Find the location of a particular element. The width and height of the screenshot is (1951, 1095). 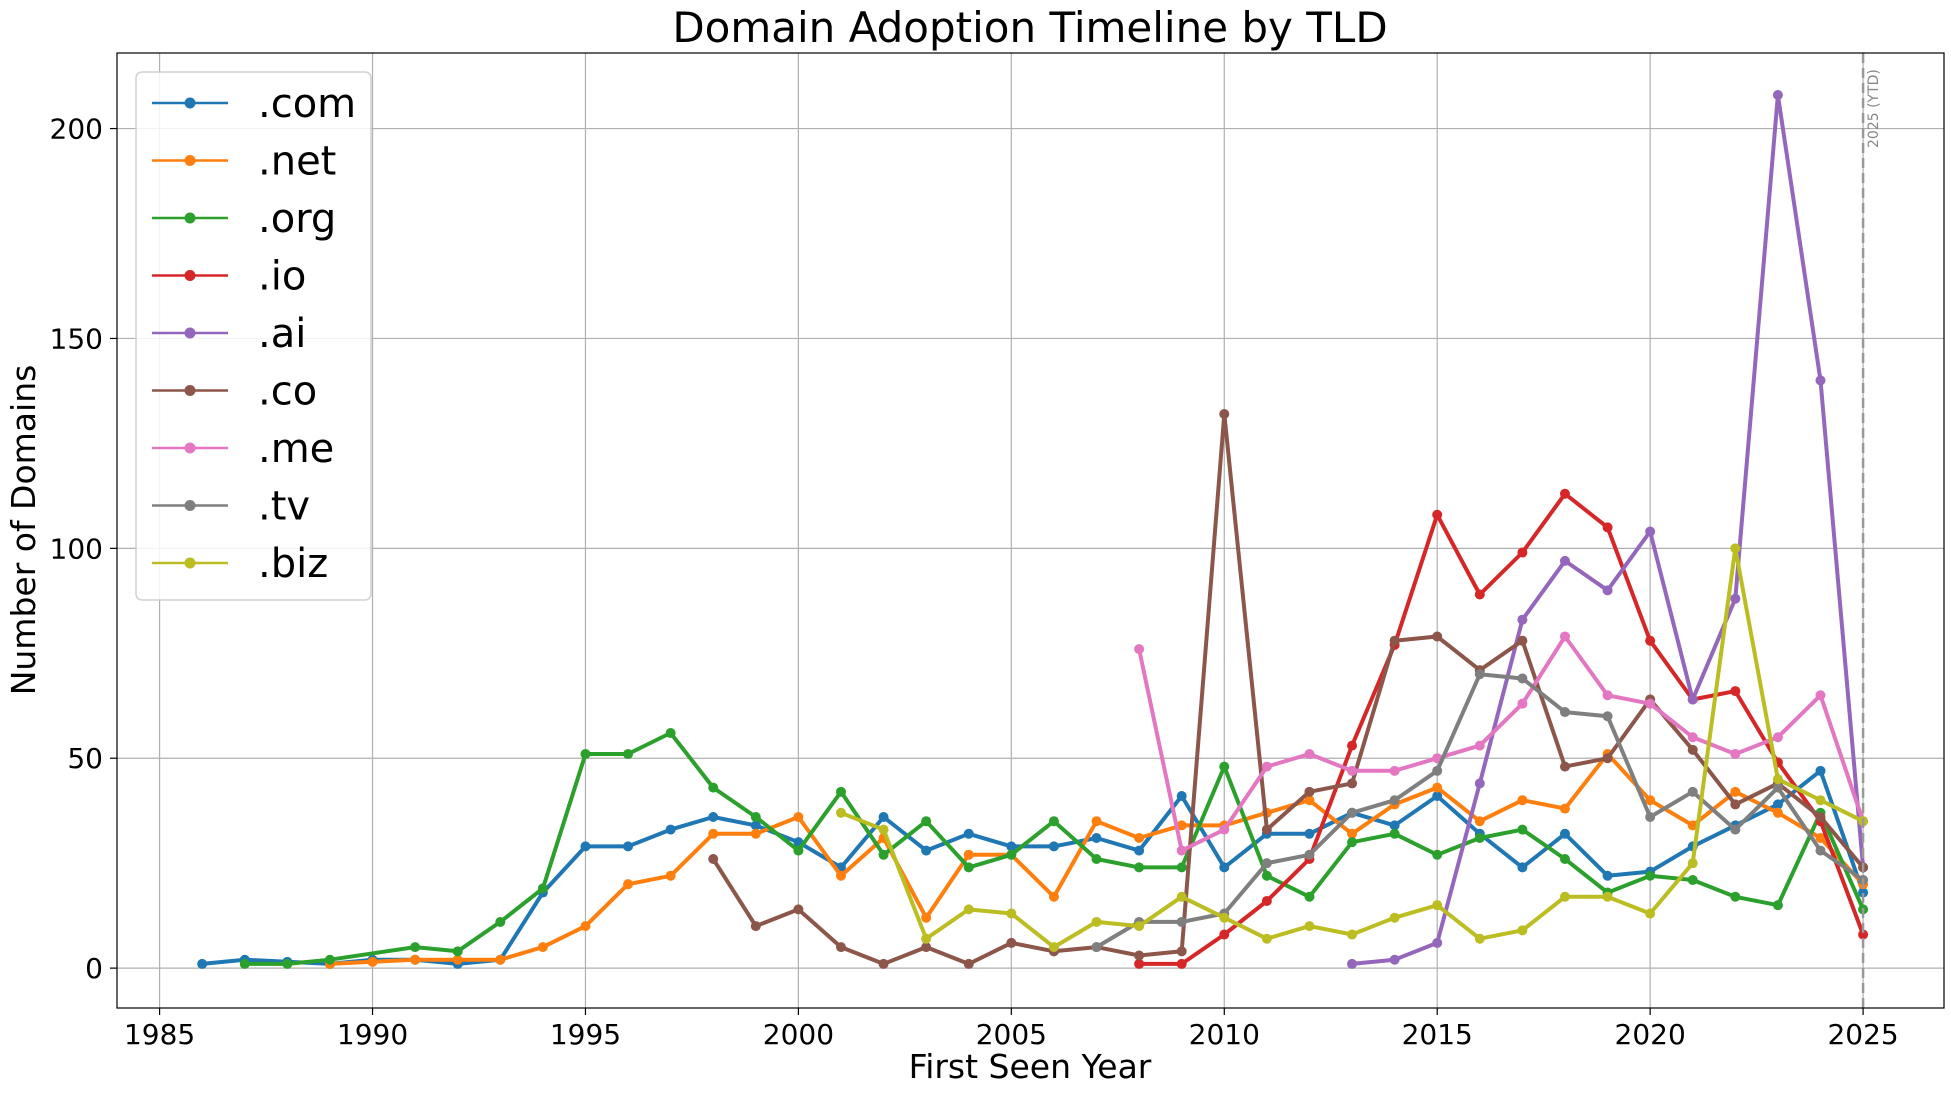

legend-item: .tv is located at coordinates (231, 507).